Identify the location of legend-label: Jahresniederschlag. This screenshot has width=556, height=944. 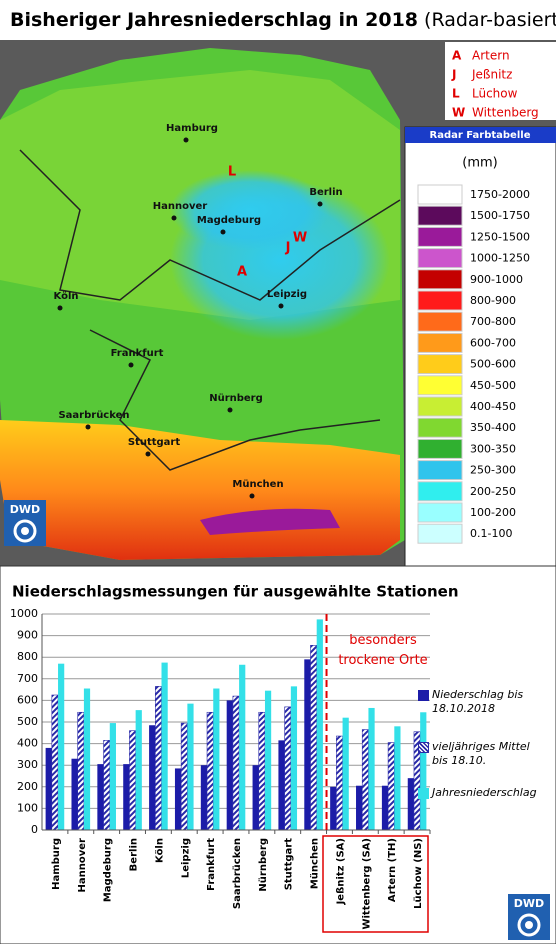
(484, 792).